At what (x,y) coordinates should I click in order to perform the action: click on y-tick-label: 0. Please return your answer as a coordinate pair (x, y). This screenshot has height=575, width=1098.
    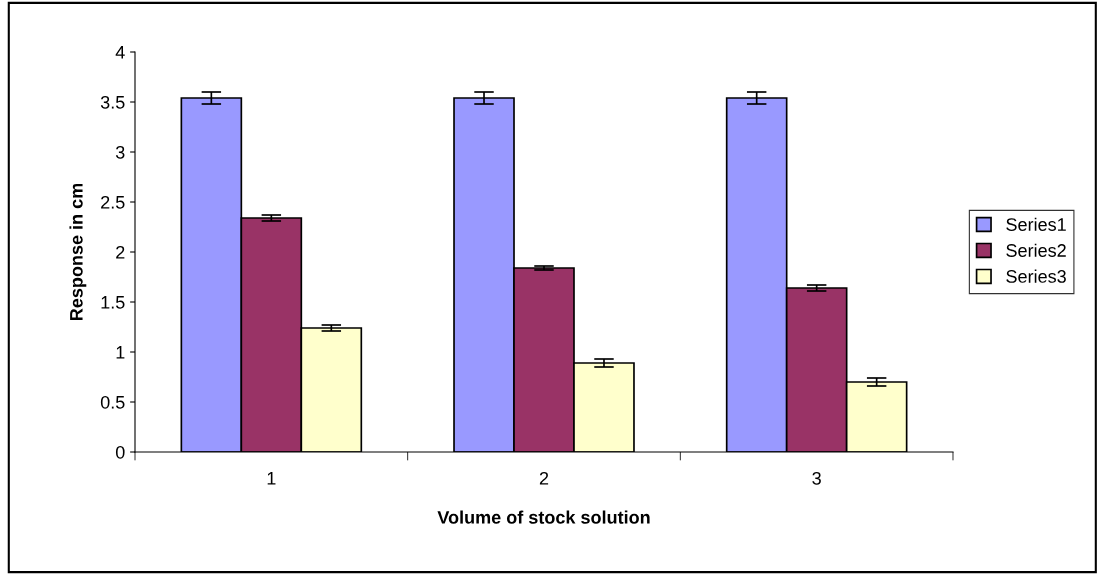
    Looking at the image, I should click on (120, 452).